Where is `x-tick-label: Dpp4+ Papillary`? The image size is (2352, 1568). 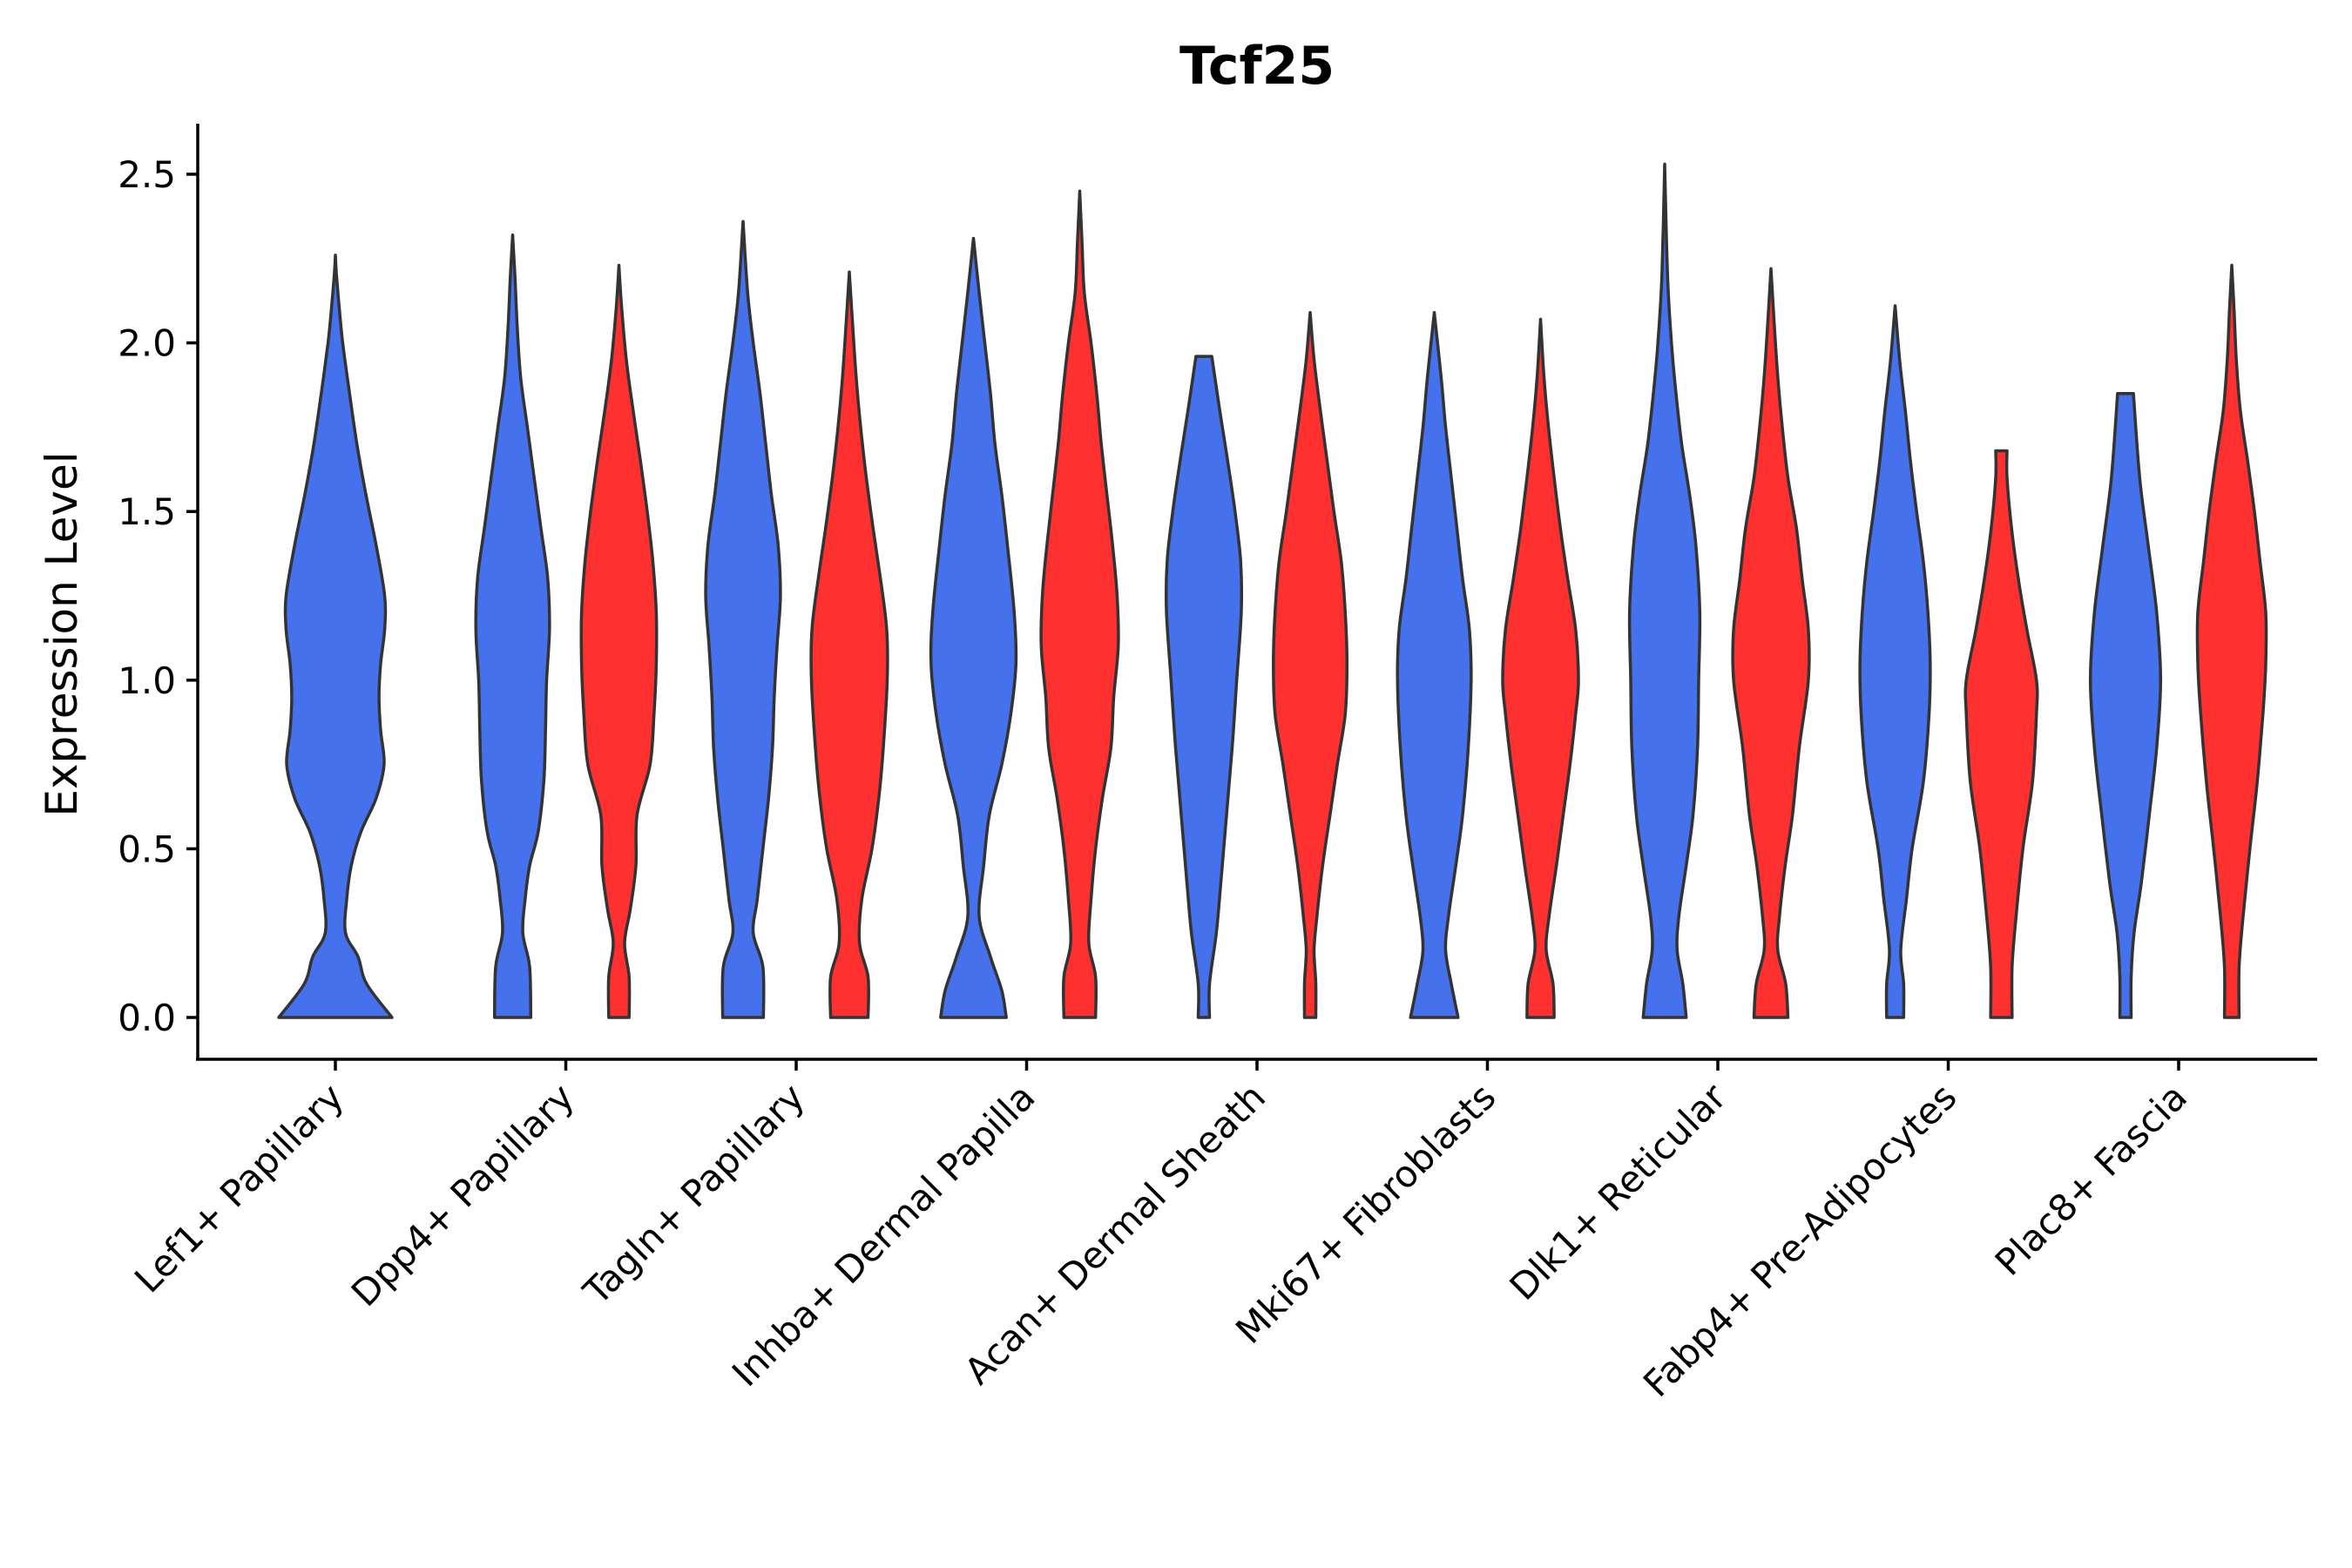
x-tick-label: Dpp4+ Papillary is located at coordinates (463, 1195).